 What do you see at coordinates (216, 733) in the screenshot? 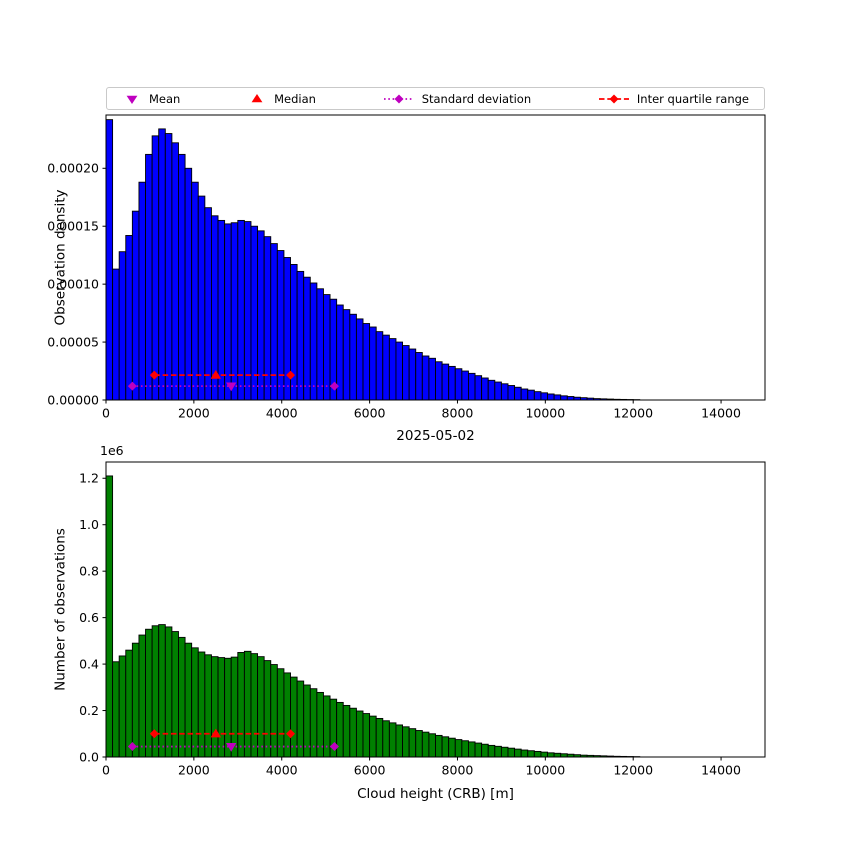
I see `median-marker` at bounding box center [216, 733].